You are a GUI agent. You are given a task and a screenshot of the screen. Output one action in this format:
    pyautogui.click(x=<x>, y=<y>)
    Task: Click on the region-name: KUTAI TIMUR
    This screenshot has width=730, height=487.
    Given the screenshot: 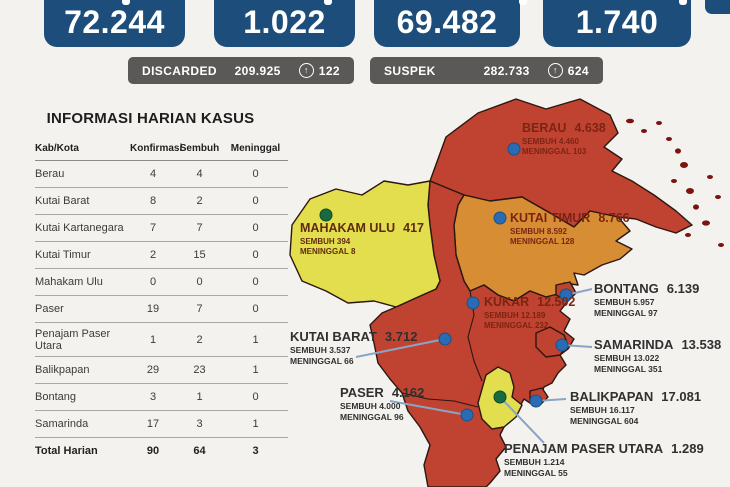 What is the action you would take?
    pyautogui.click(x=550, y=218)
    